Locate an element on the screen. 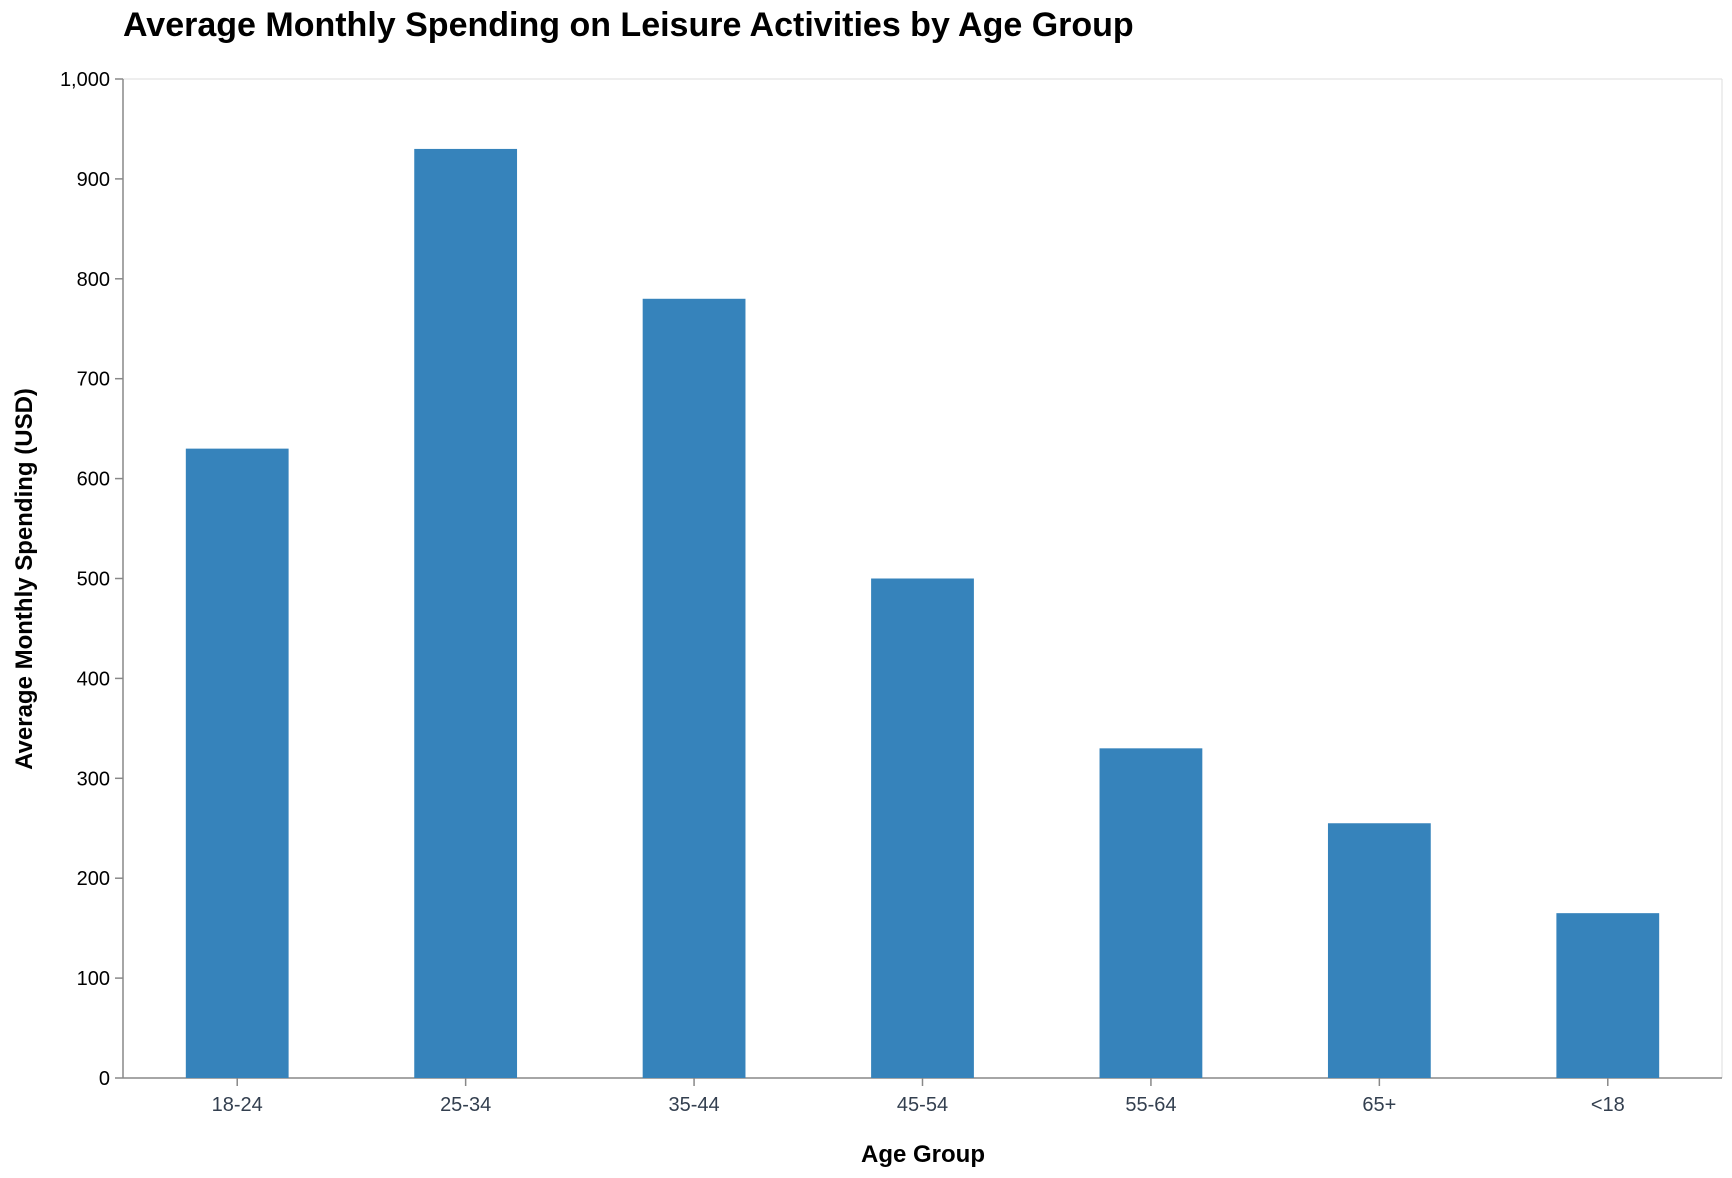 The height and width of the screenshot is (1178, 1732). y-tick-label: 500 is located at coordinates (93, 580).